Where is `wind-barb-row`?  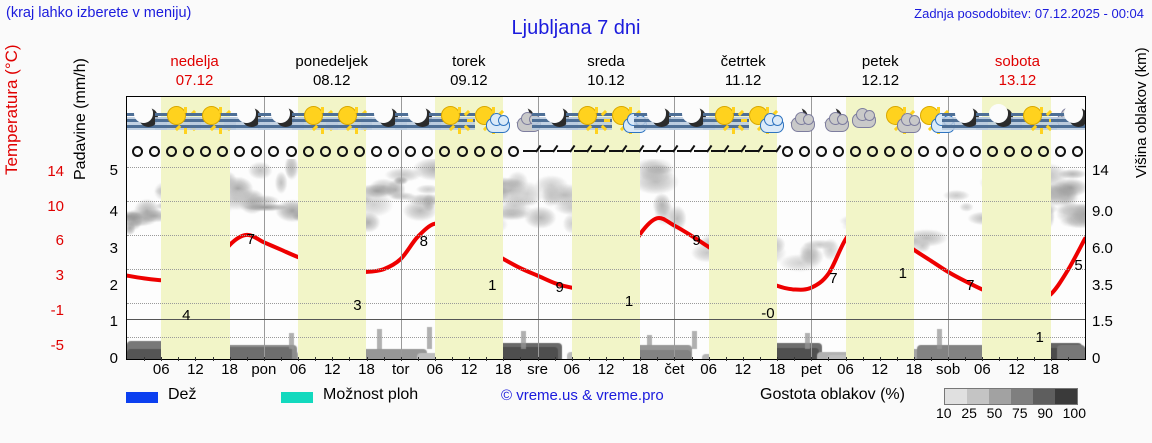 wind-barb-row is located at coordinates (606, 151).